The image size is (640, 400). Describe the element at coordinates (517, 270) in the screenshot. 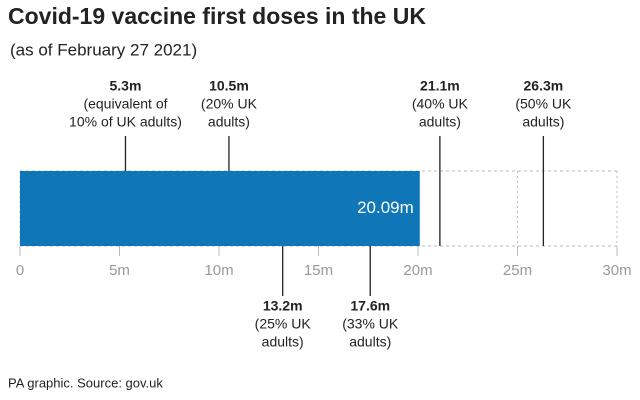

I see `x-tick-label: 25m` at that location.